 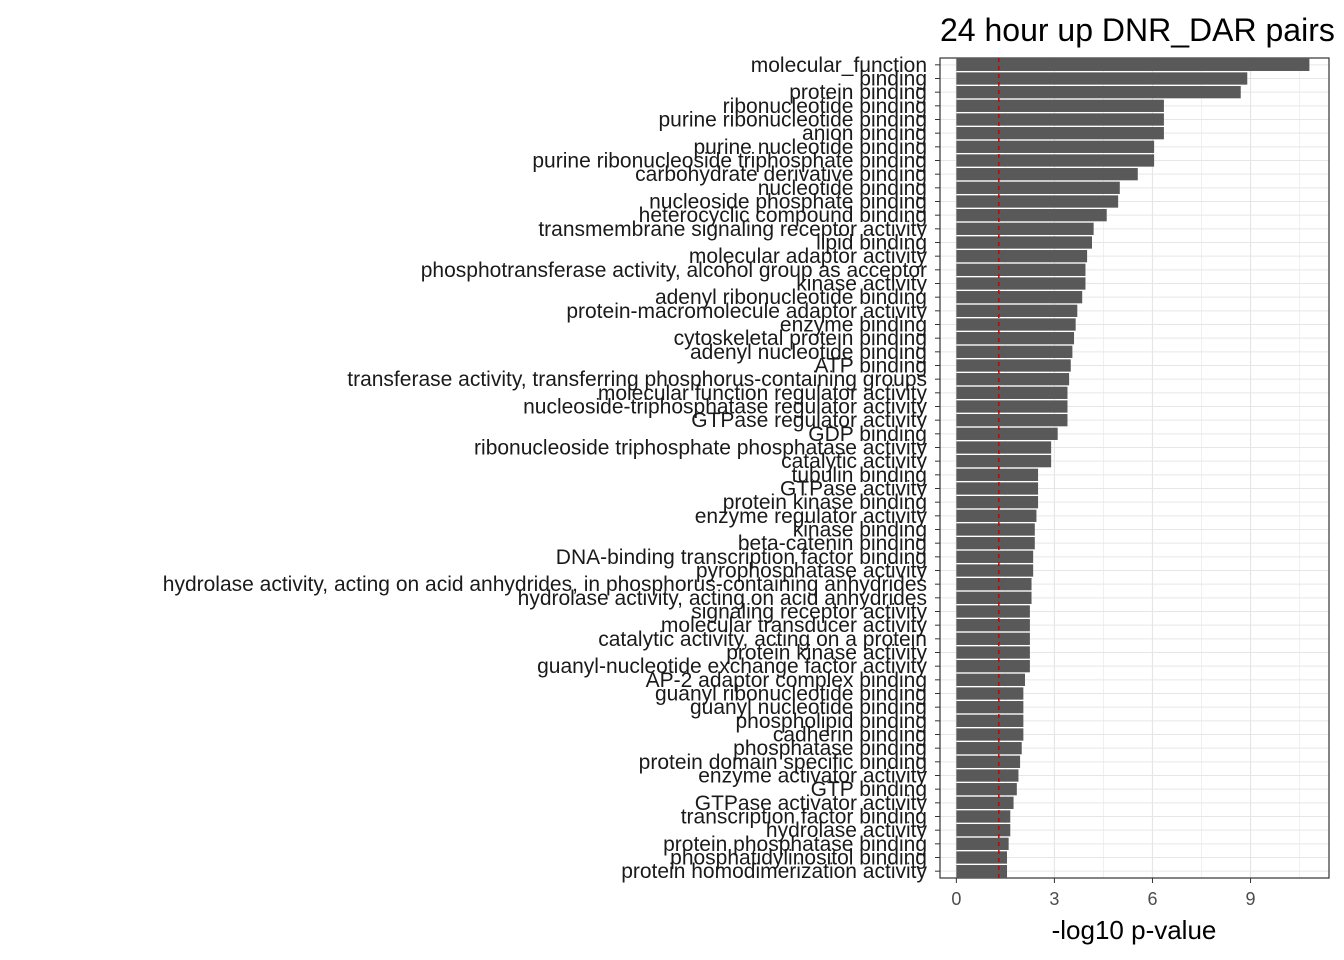 What do you see at coordinates (1054, 899) in the screenshot?
I see `x-tick-label: 3` at bounding box center [1054, 899].